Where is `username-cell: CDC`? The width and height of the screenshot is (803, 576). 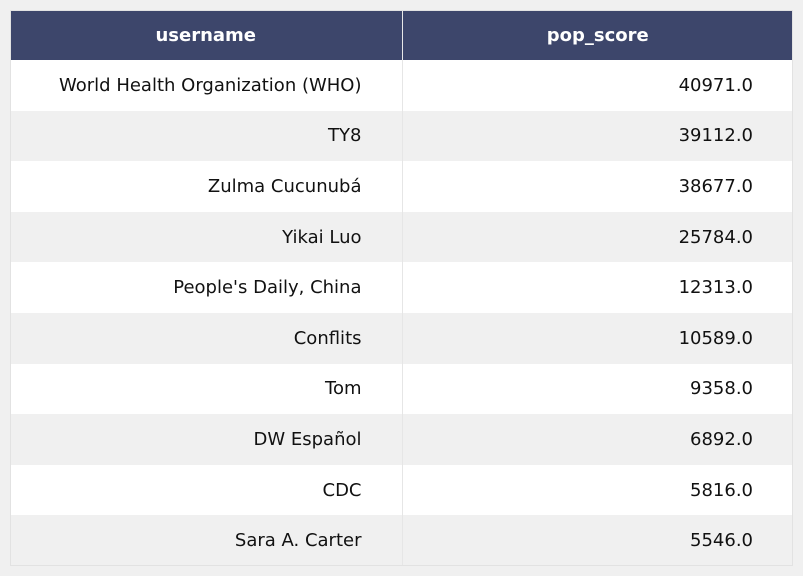 username-cell: CDC is located at coordinates (206, 490).